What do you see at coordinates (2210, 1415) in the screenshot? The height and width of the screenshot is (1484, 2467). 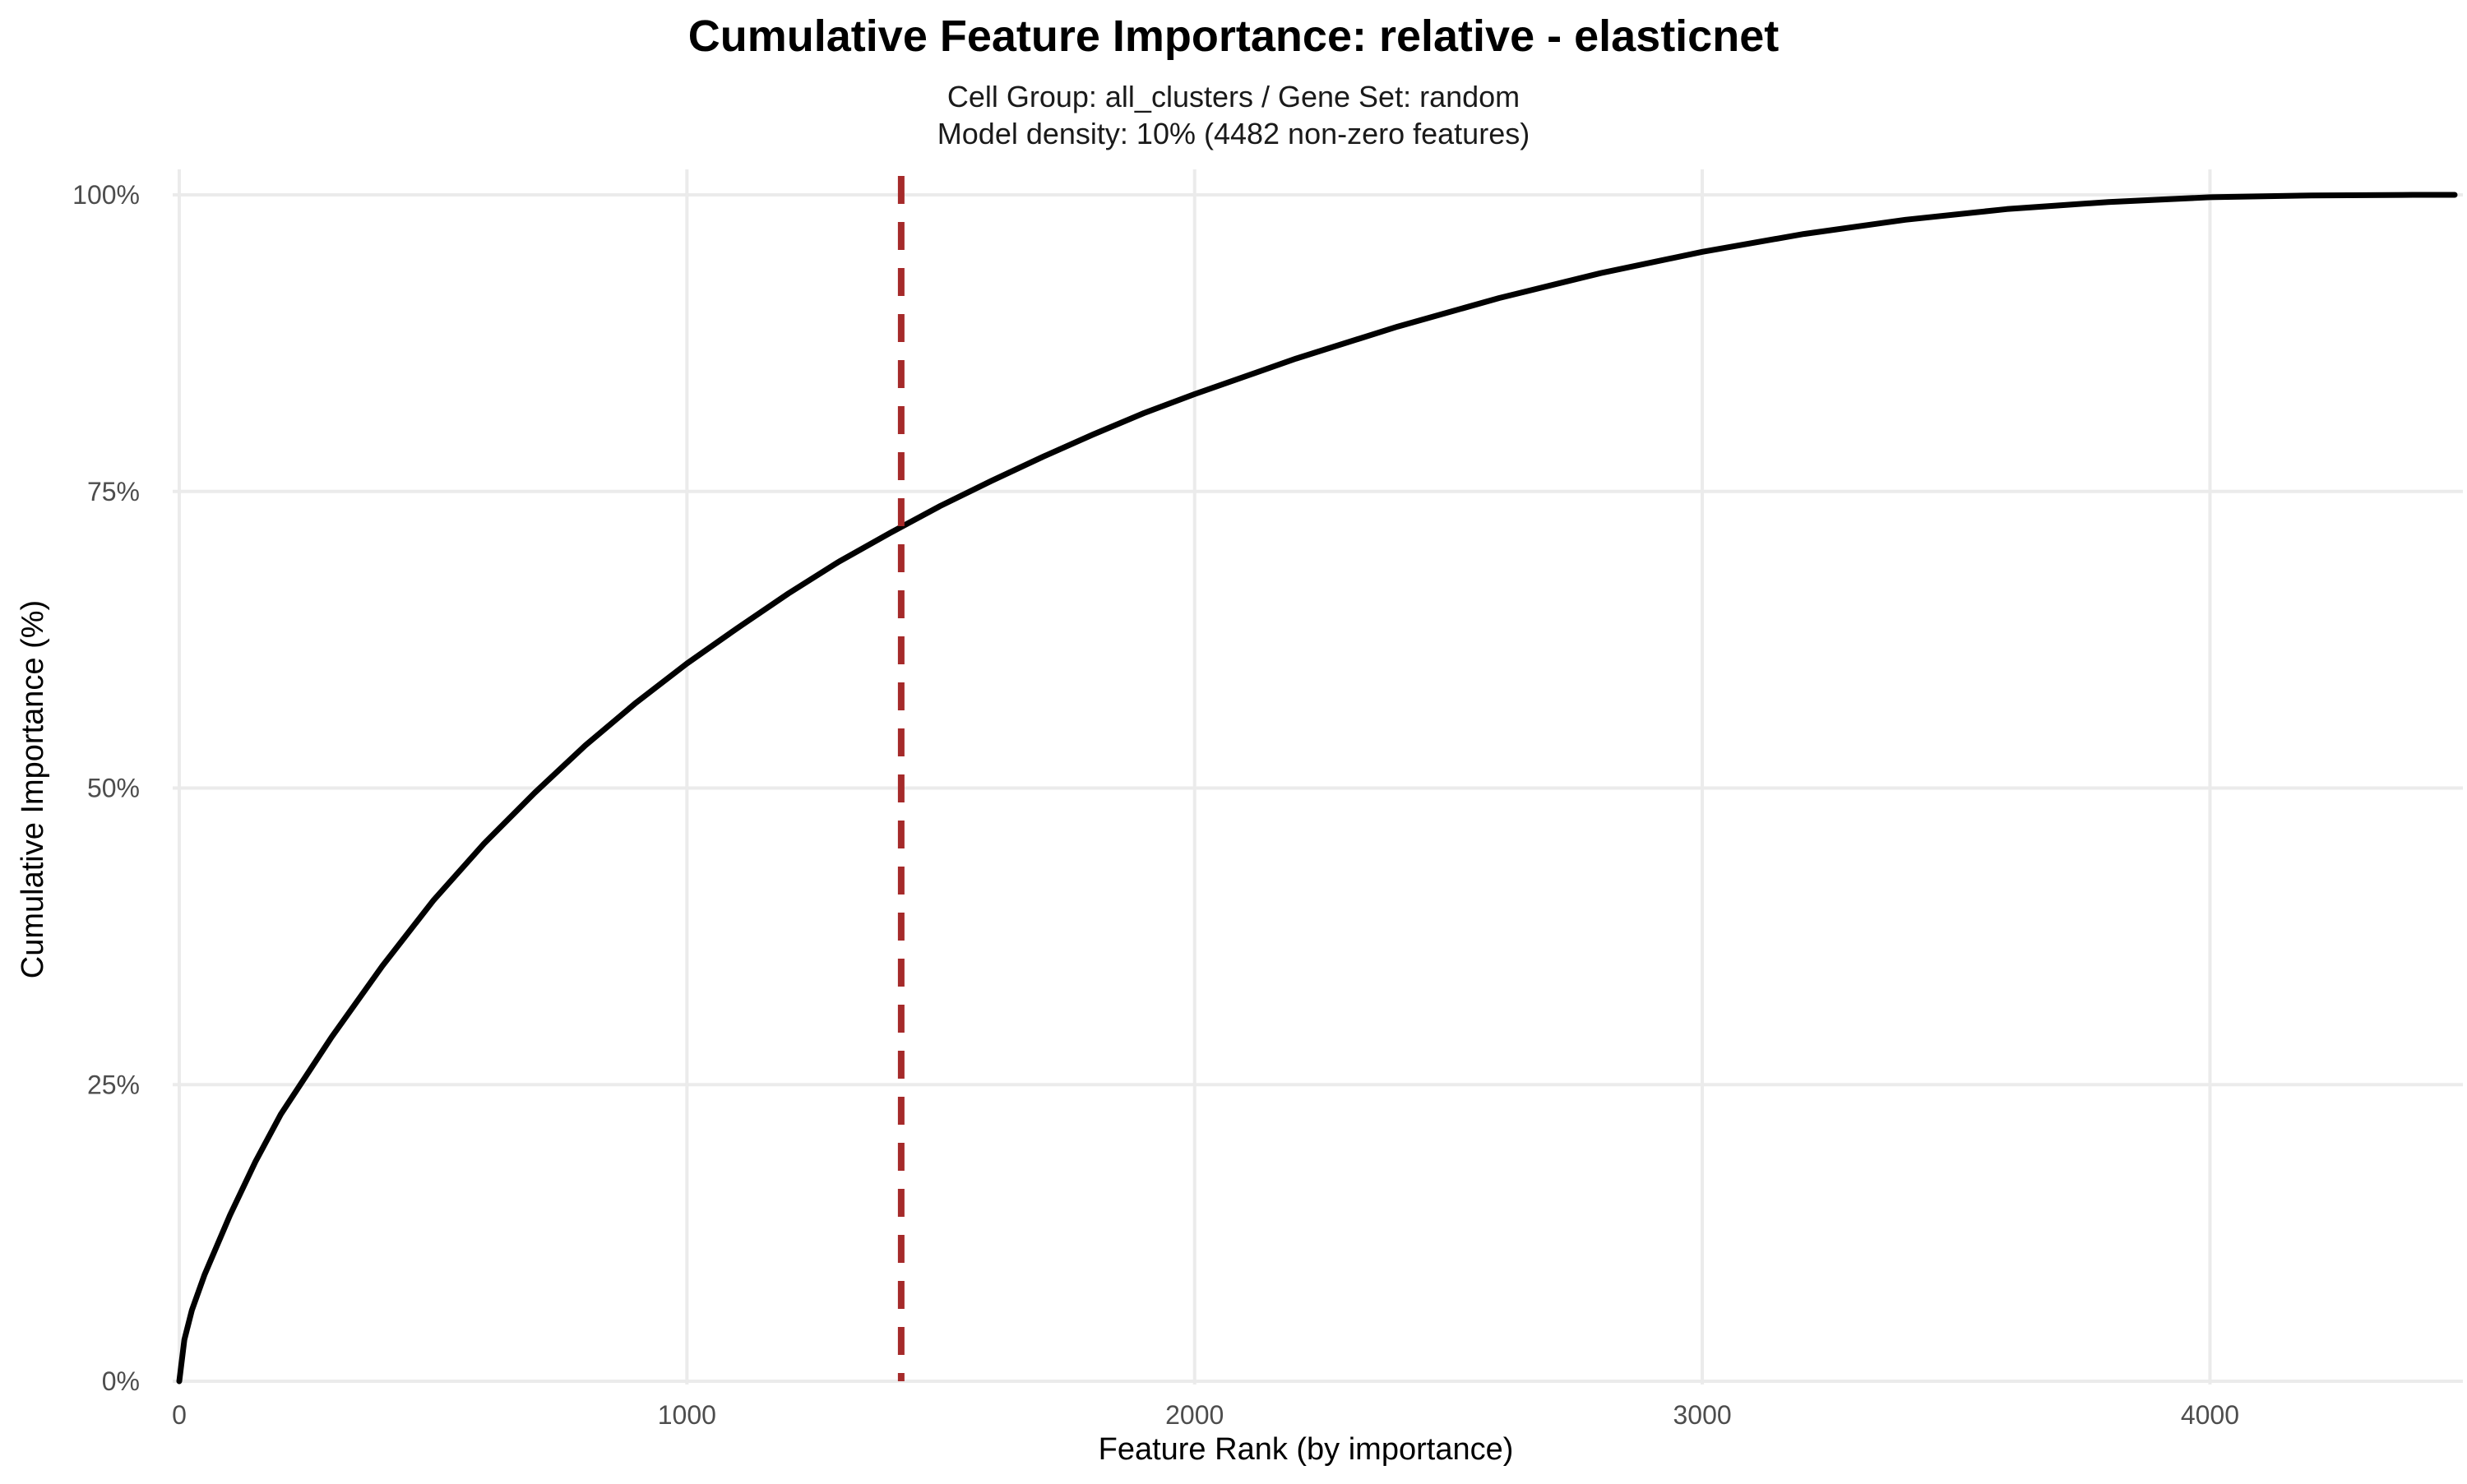 I see `x-tick-label: 4000` at bounding box center [2210, 1415].